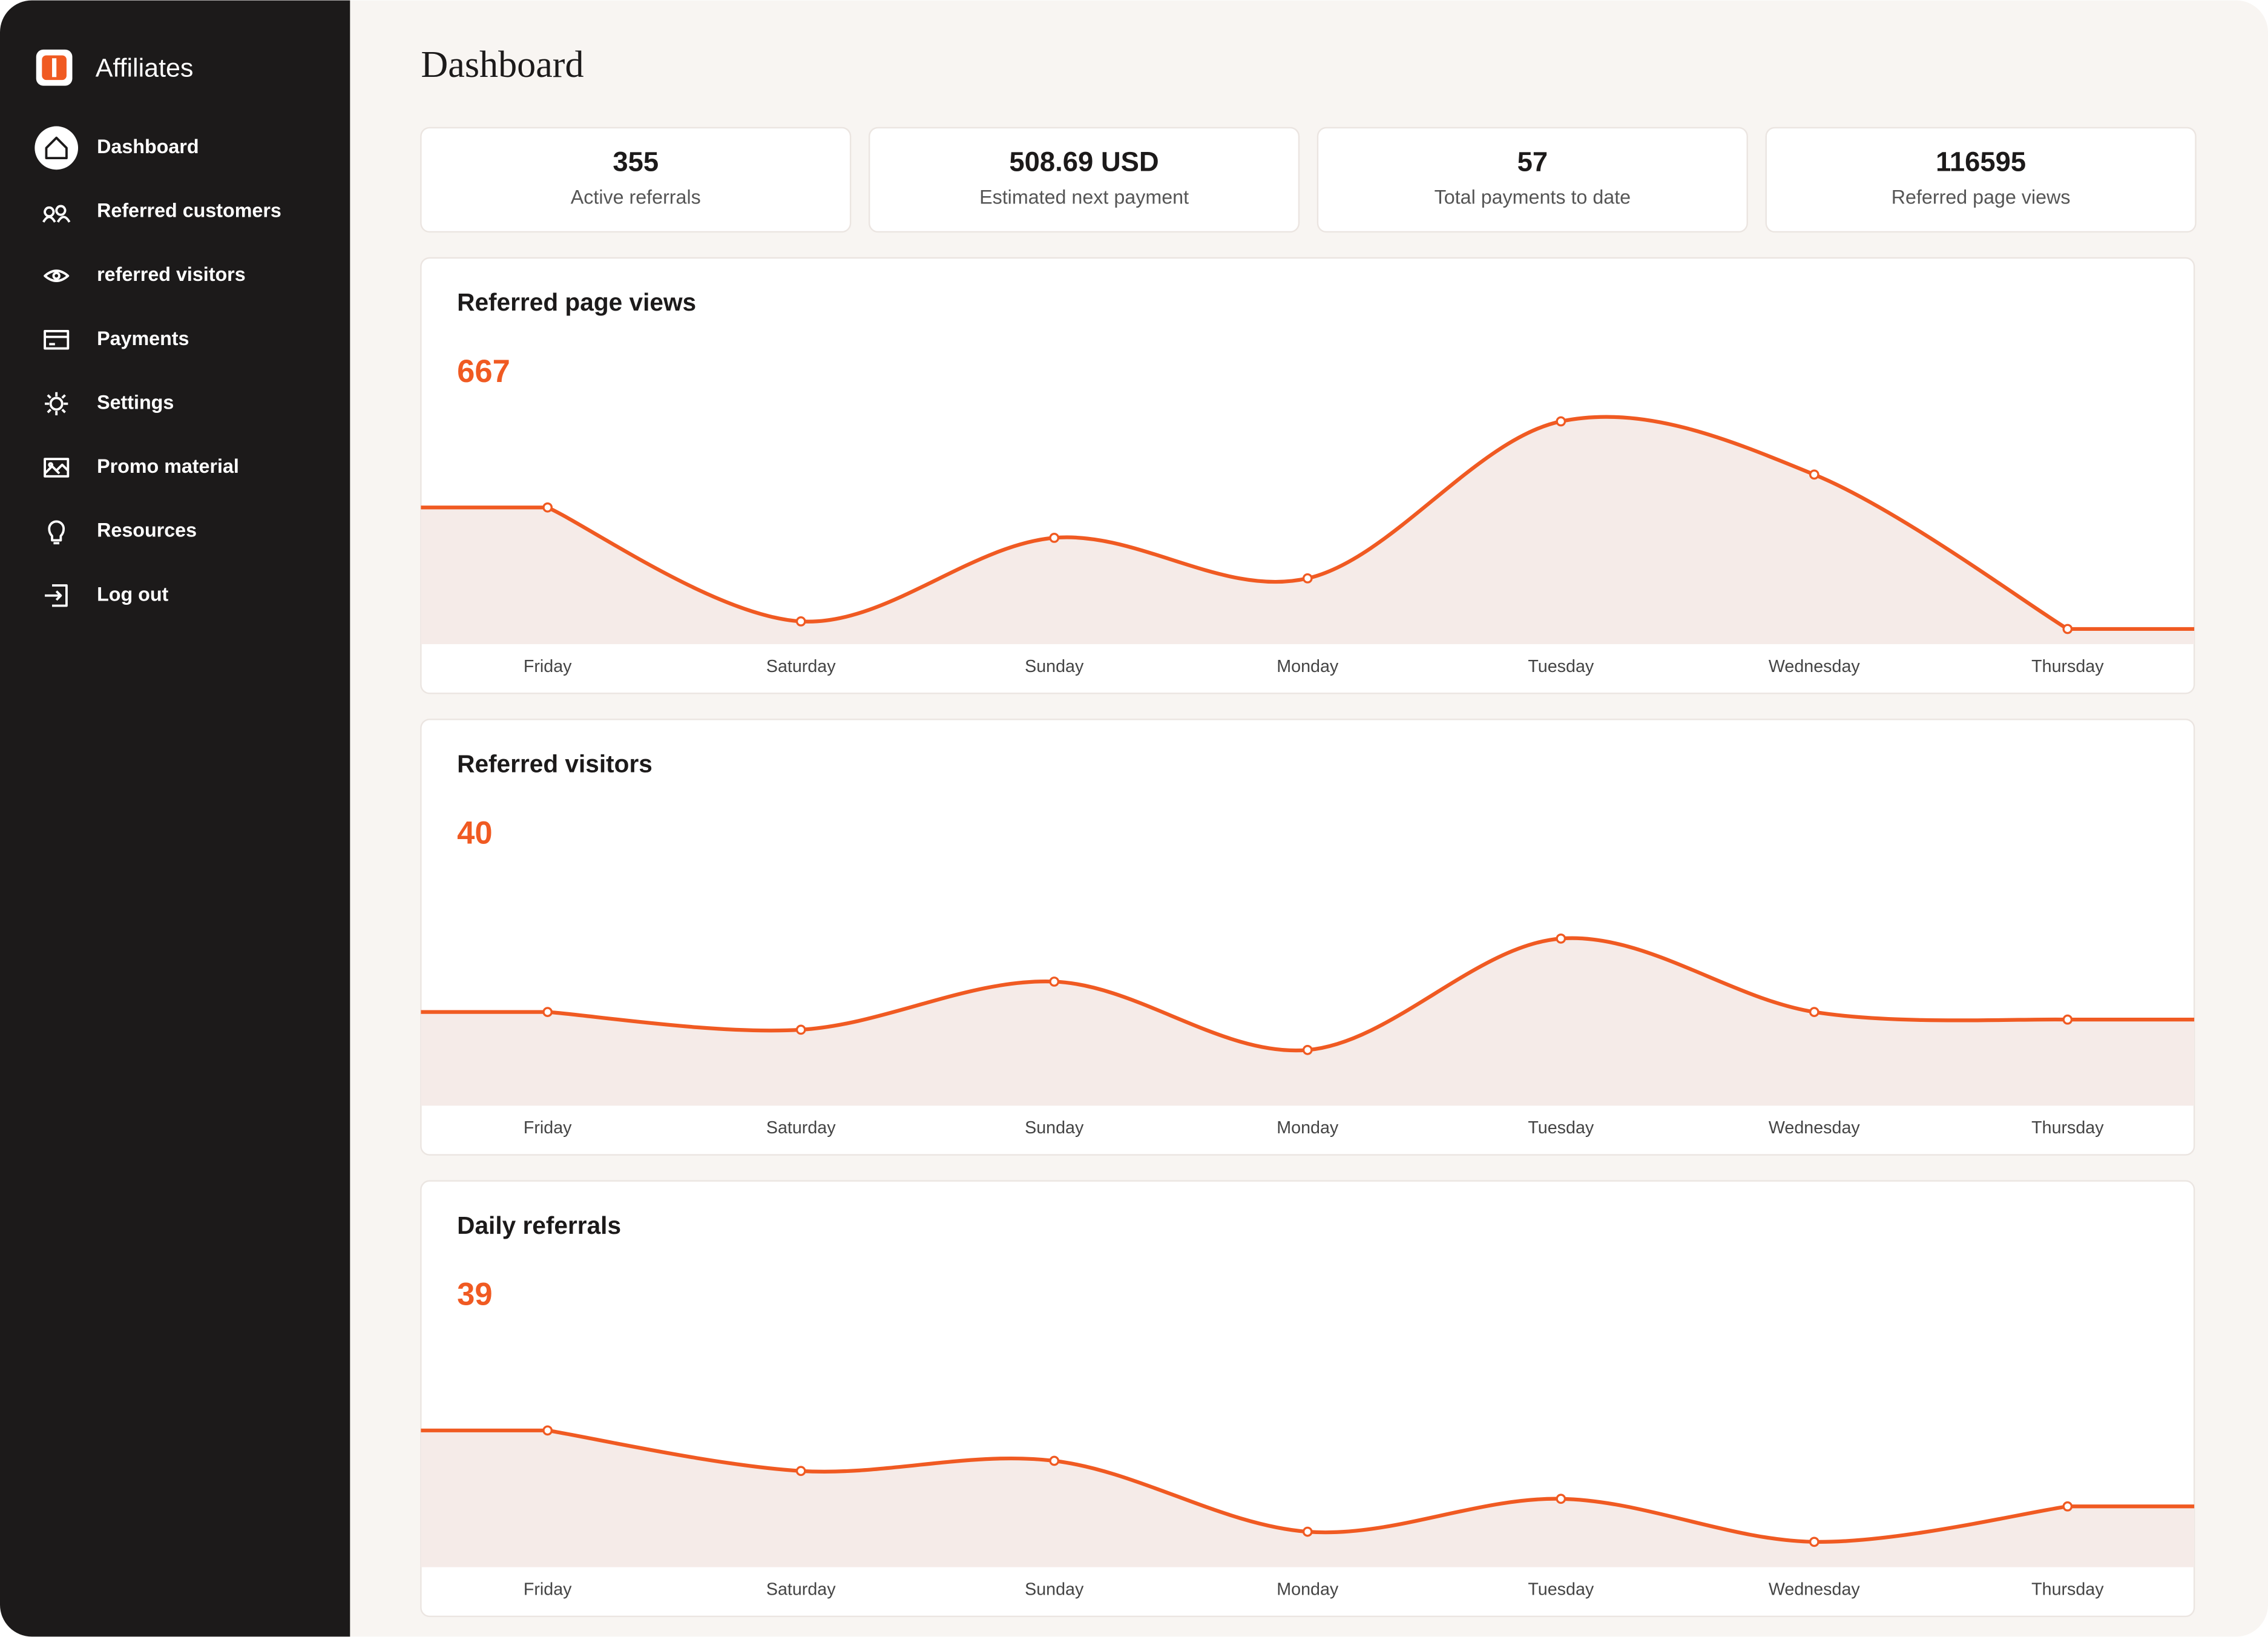 The image size is (2268, 1637). Describe the element at coordinates (502, 64) in the screenshot. I see `page-title: Dashboard` at that location.